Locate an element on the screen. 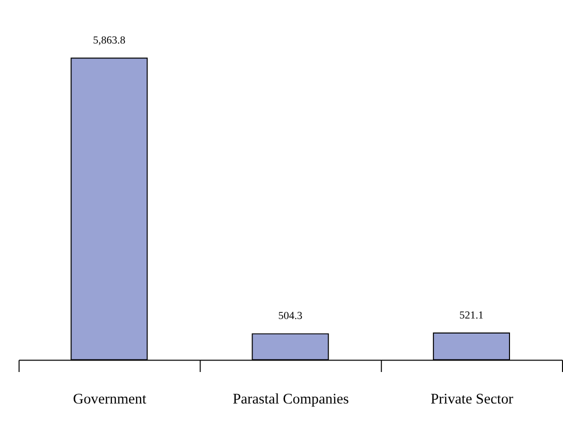 This screenshot has height=425, width=563. x-tick-label: Parastal Companies is located at coordinates (291, 399).